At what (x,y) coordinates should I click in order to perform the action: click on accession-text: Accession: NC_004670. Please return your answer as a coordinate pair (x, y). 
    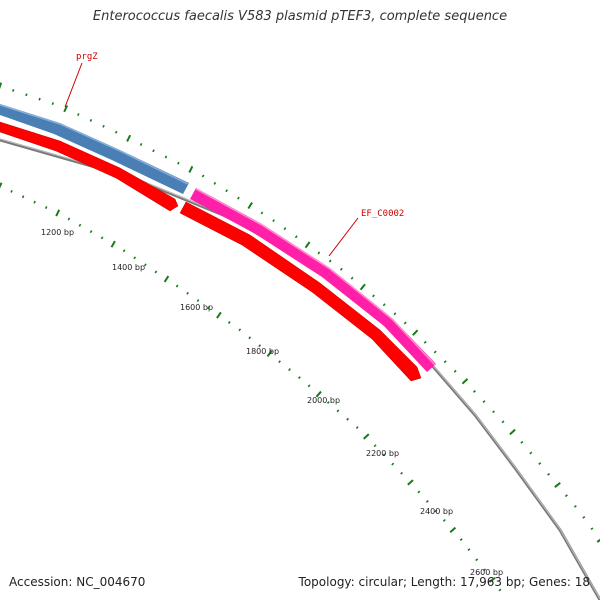
    Looking at the image, I should click on (77, 582).